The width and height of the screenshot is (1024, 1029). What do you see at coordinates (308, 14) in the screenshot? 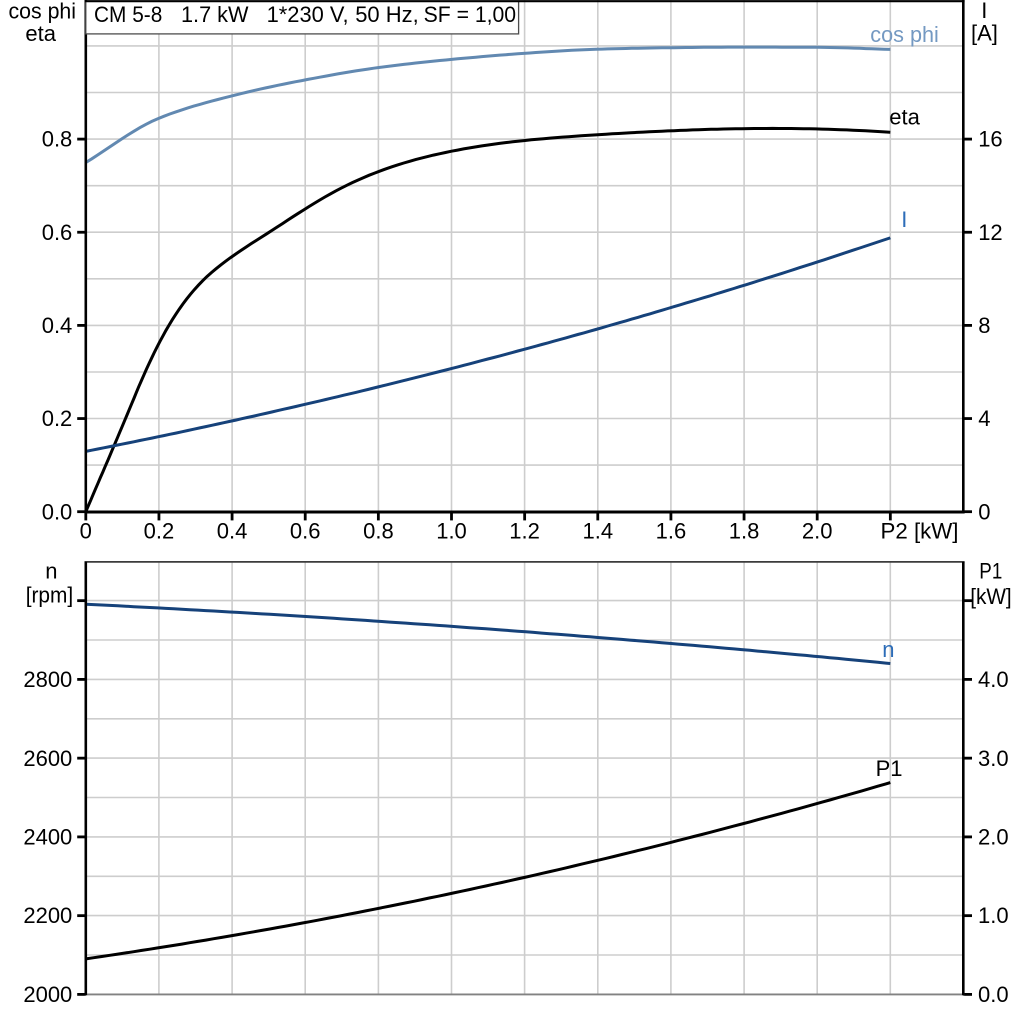
I see `svg-text: 1*230 V,` at bounding box center [308, 14].